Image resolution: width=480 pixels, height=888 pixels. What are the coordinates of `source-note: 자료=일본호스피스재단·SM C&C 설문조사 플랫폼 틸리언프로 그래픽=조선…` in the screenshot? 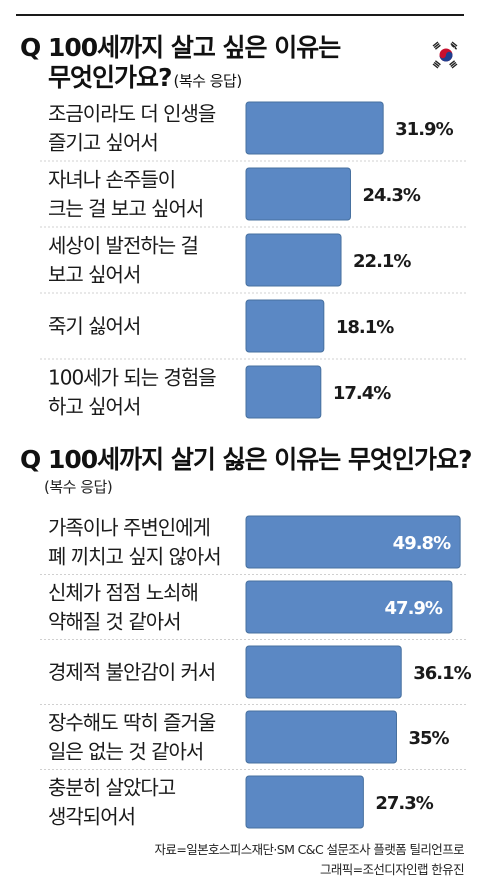 It's located at (309, 860).